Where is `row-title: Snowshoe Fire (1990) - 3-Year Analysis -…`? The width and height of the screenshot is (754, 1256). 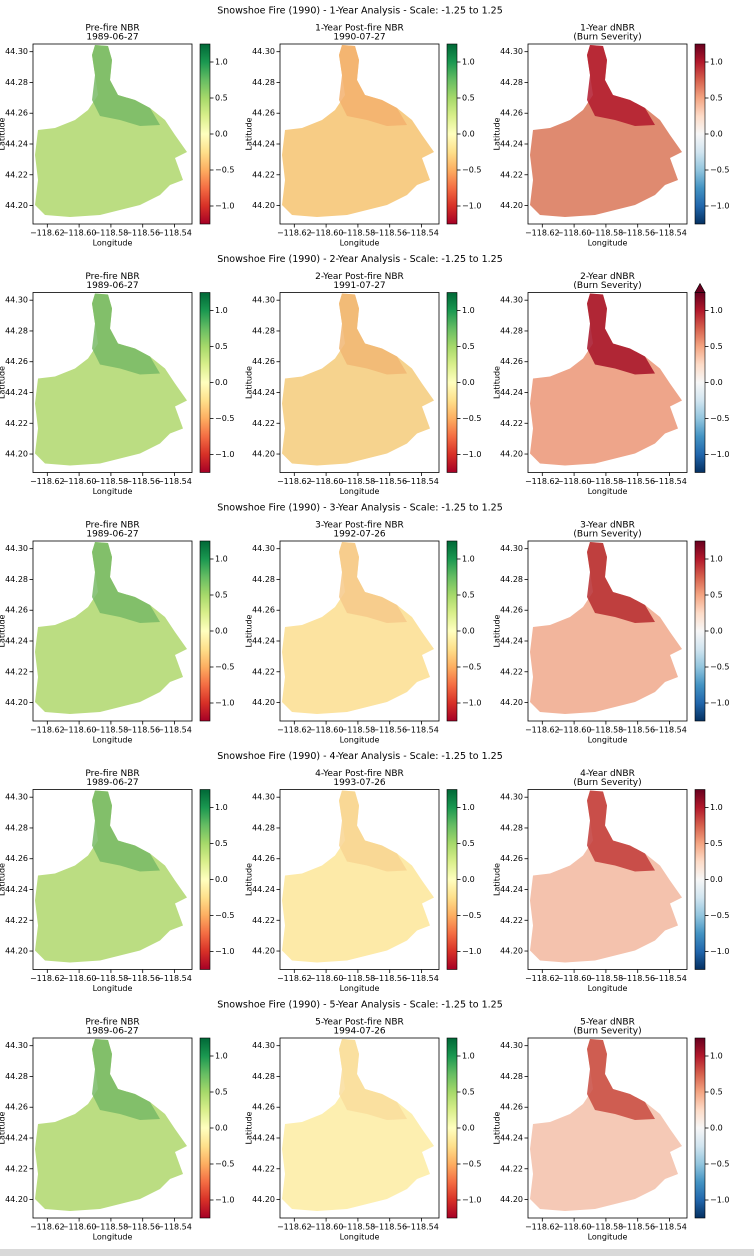
row-title: Snowshoe Fire (1990) - 3-Year Analysis -… is located at coordinates (360, 508).